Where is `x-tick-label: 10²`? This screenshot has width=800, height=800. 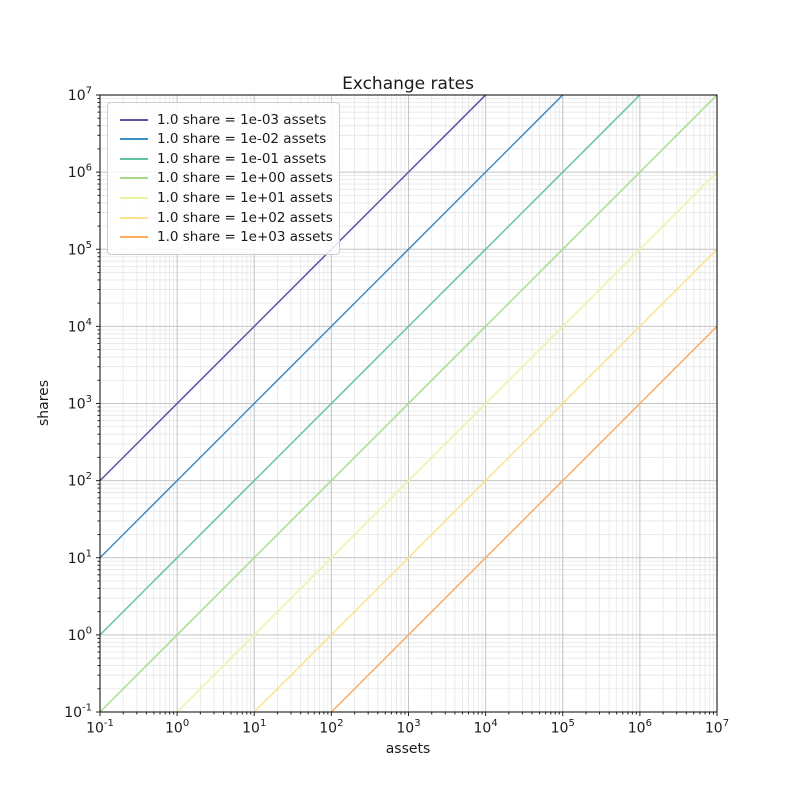
x-tick-label: 10² is located at coordinates (331, 727).